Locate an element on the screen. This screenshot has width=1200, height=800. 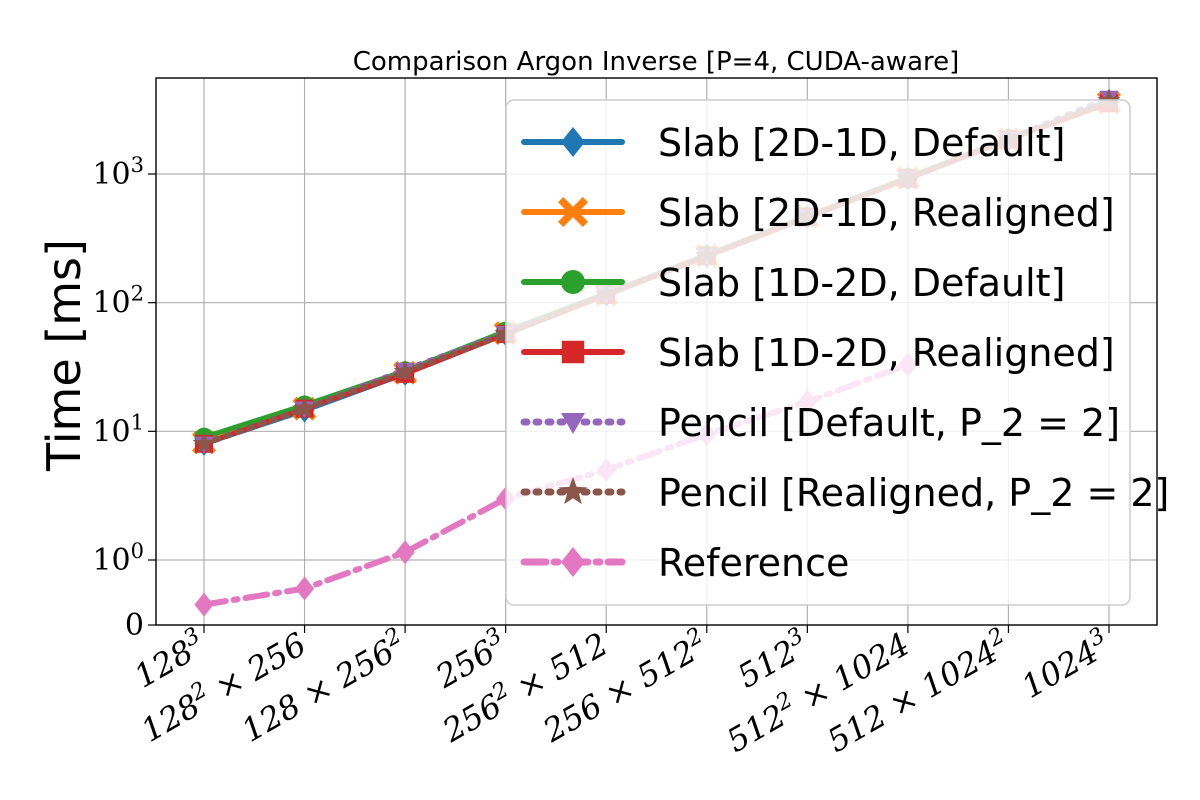
legend-entry: Slab [1D-2D, Realigned] is located at coordinates (818, 353).